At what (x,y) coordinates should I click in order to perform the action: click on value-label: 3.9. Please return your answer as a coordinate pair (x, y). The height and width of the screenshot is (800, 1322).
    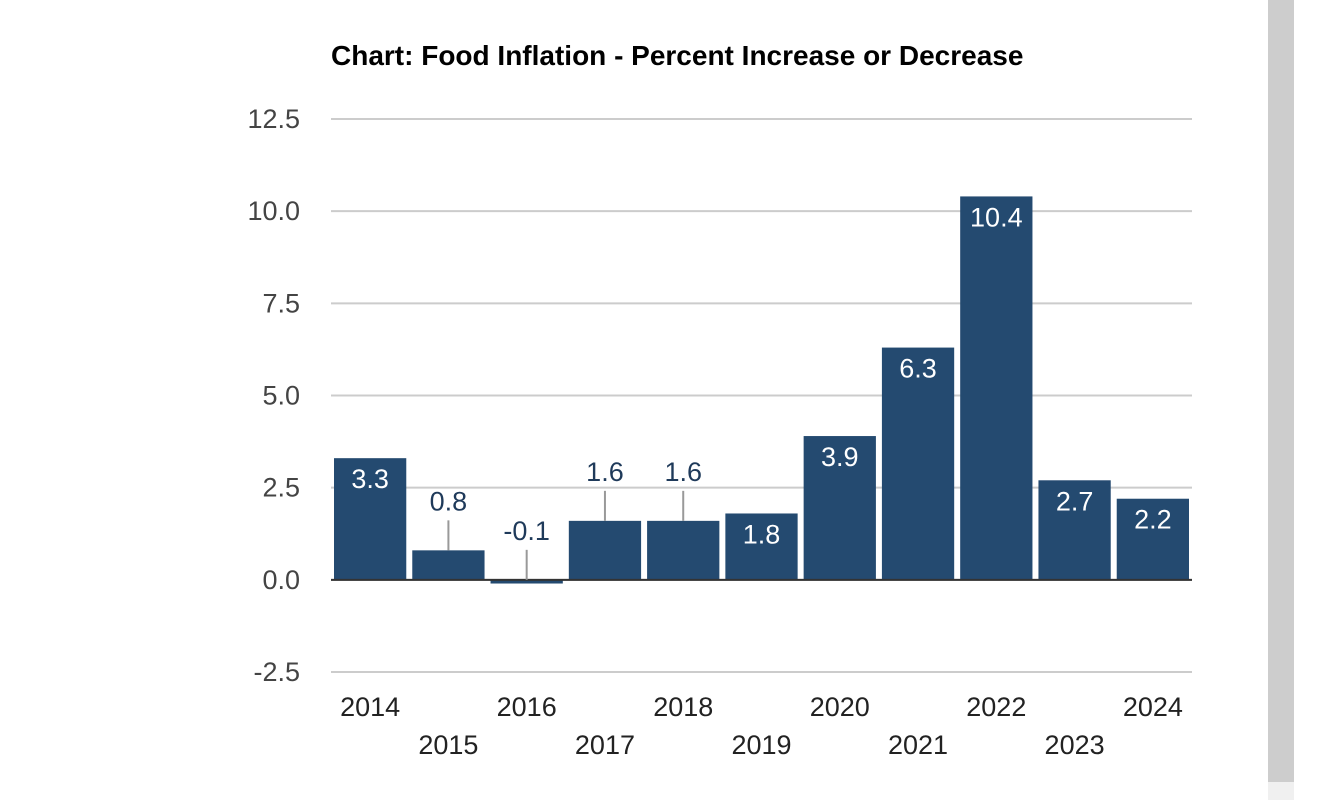
    Looking at the image, I should click on (840, 457).